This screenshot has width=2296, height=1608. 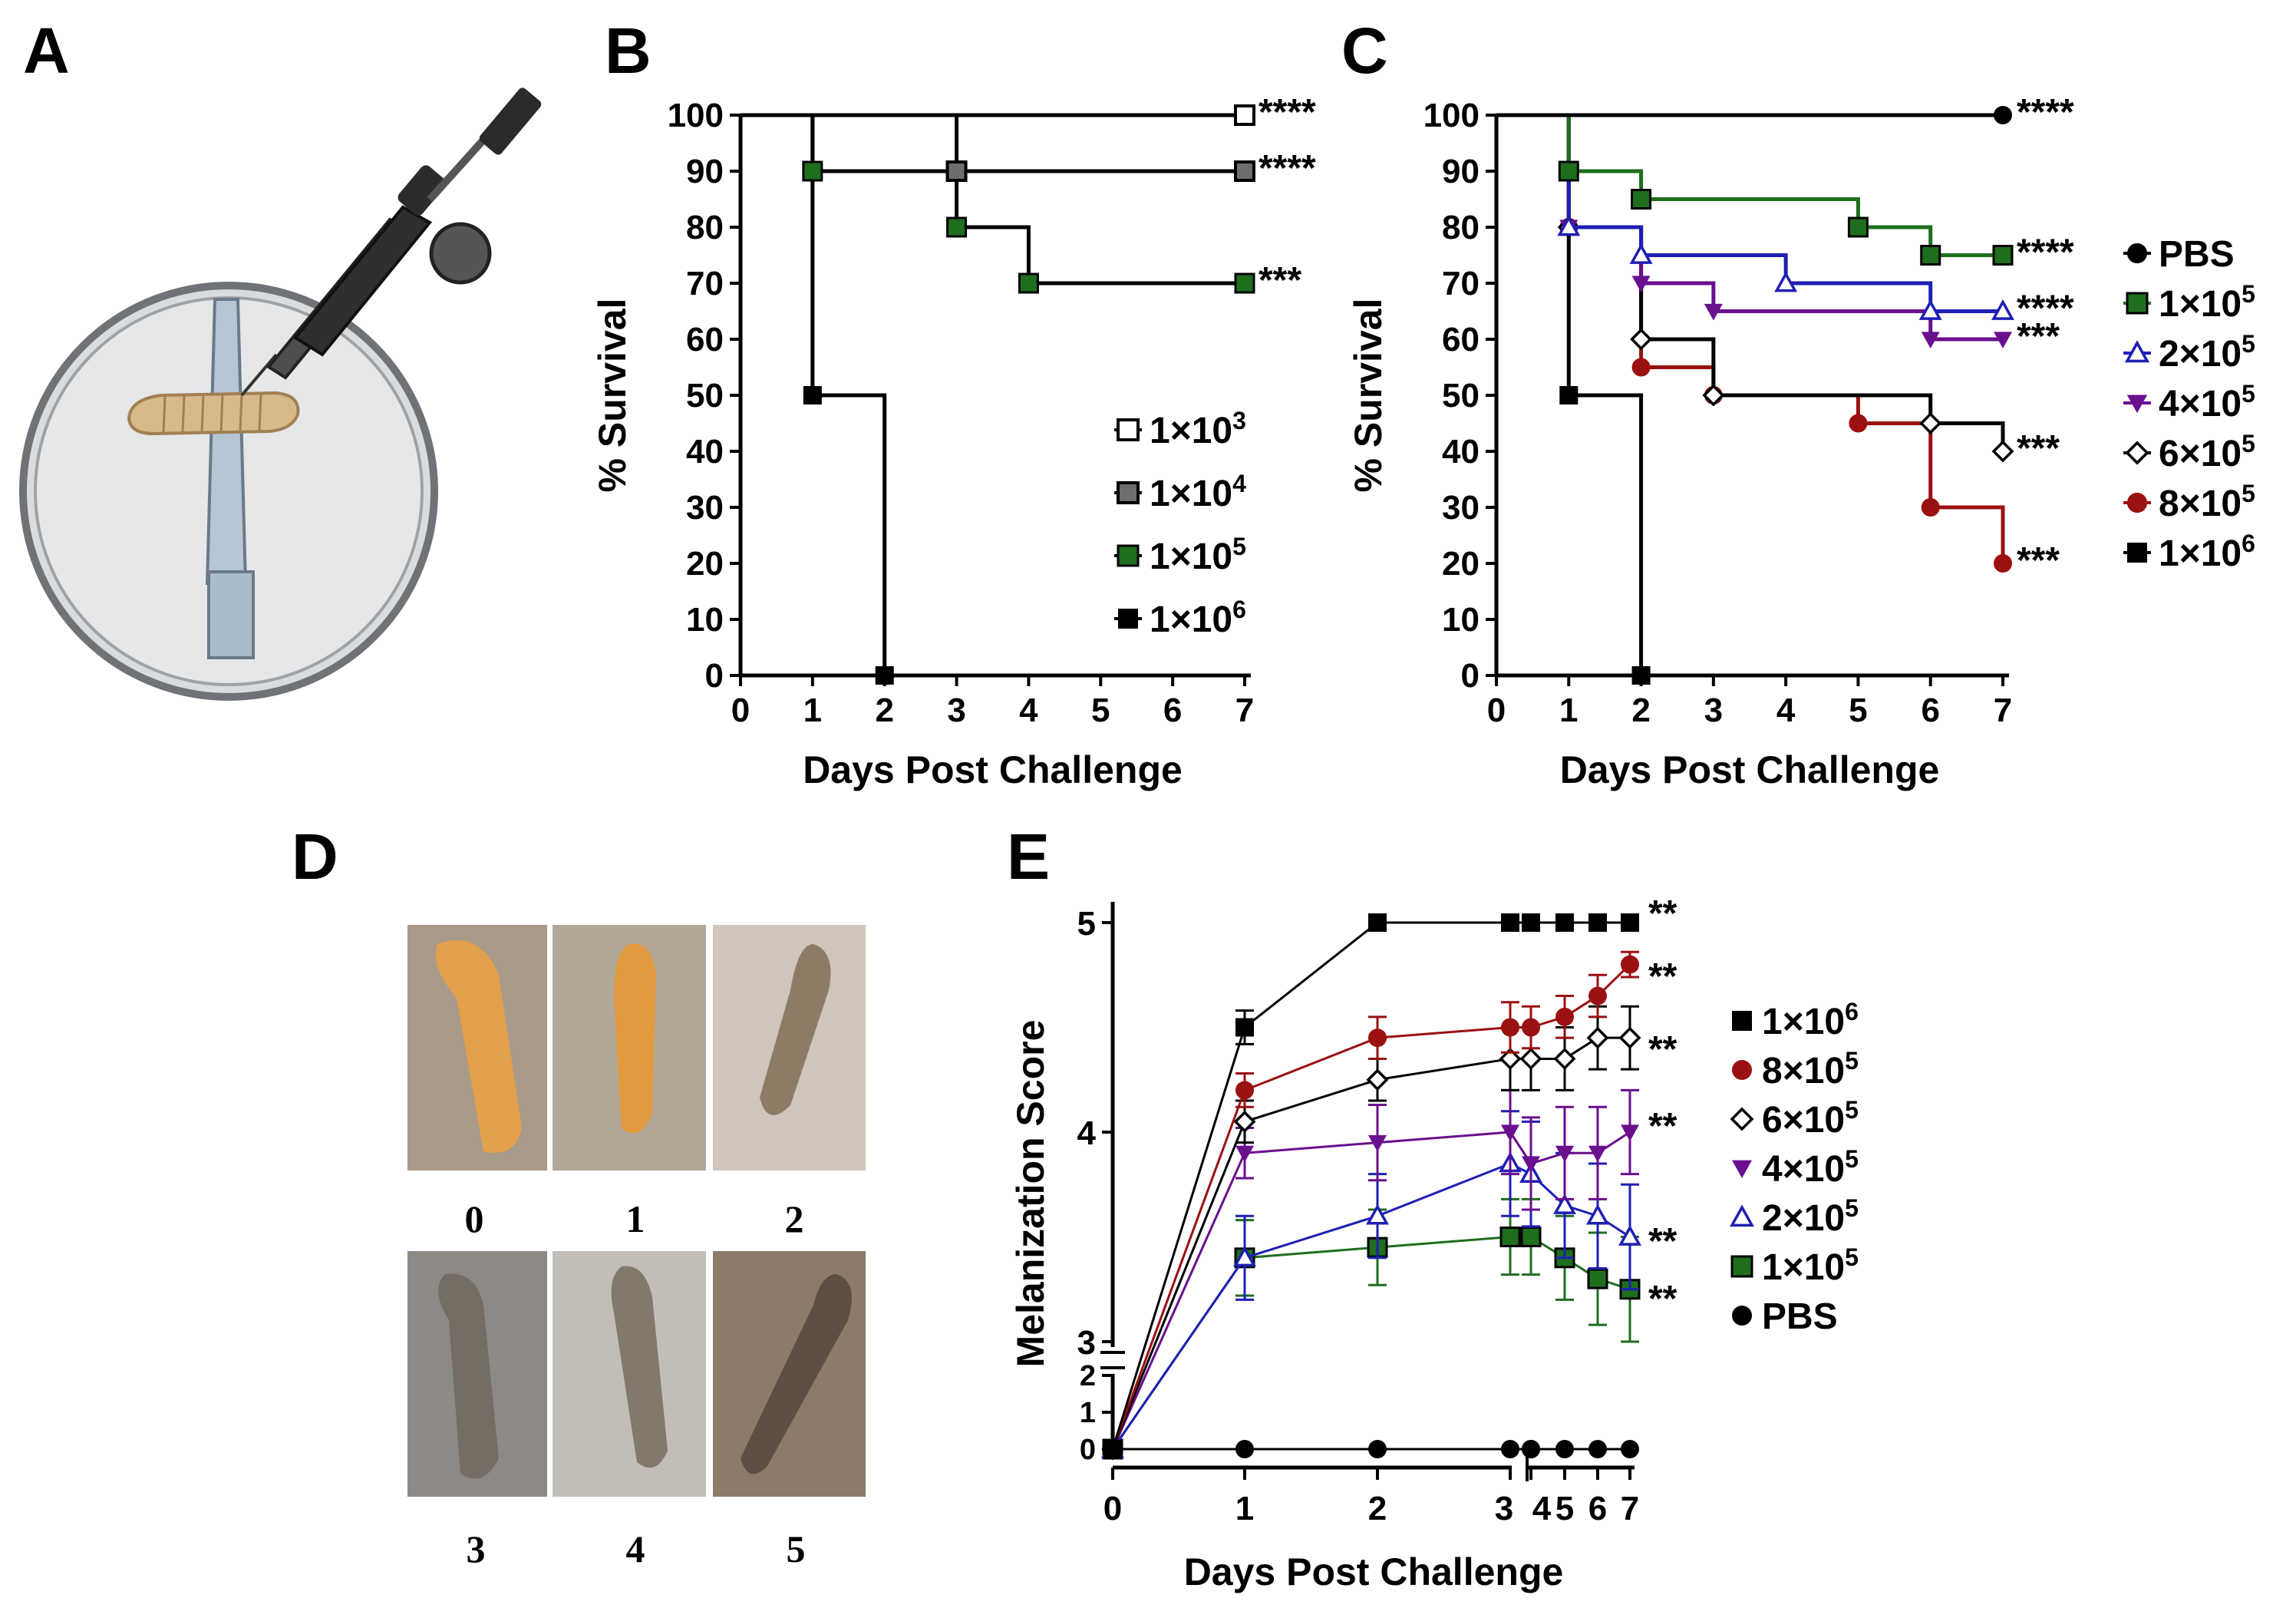 I want to click on x-tick-label: 6, so click(x=1930, y=710).